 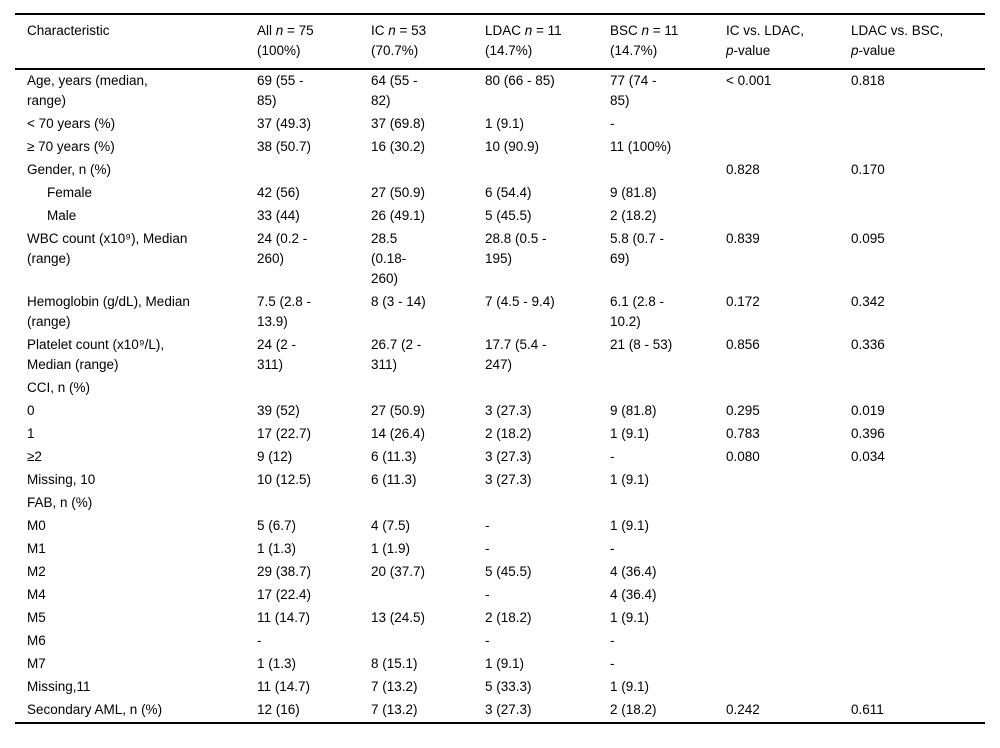 What do you see at coordinates (398, 617) in the screenshot?
I see `table-cell: 13 (24.5)` at bounding box center [398, 617].